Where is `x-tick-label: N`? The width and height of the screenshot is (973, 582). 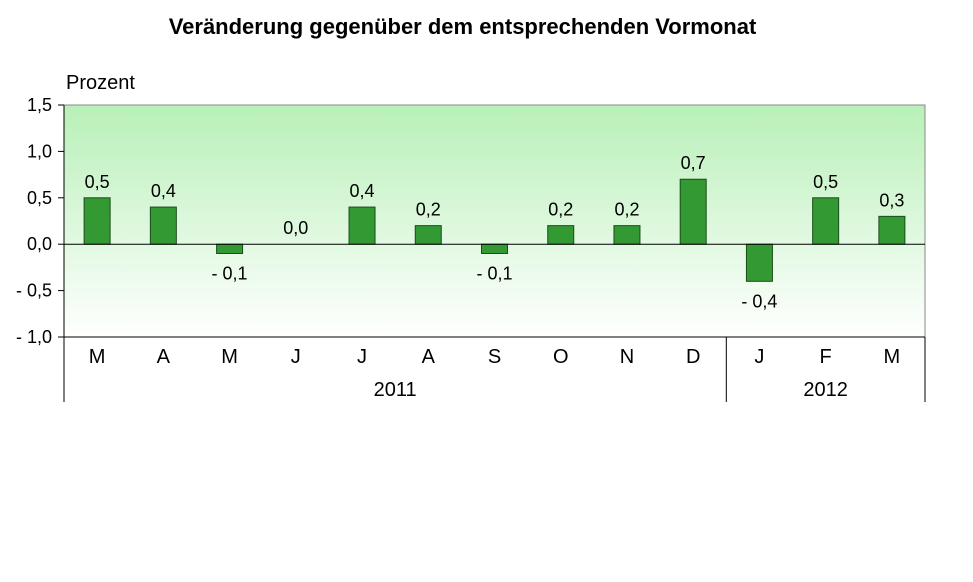 x-tick-label: N is located at coordinates (627, 357).